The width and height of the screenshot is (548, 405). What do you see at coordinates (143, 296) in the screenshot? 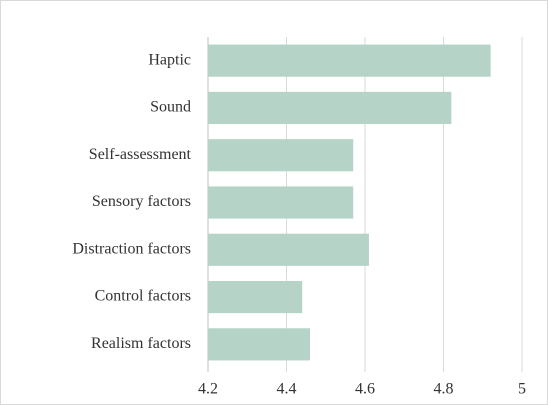
I see `y-tick-label: Control factors` at bounding box center [143, 296].